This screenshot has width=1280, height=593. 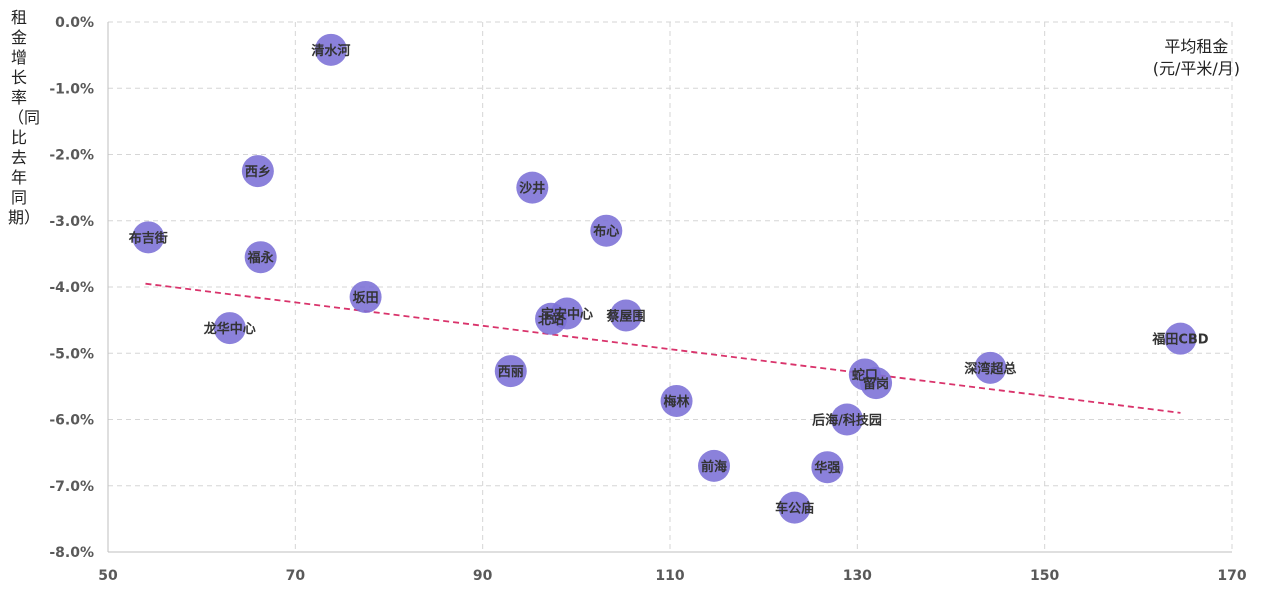 What do you see at coordinates (669, 576) in the screenshot?
I see `x-tick-label: 110` at bounding box center [669, 576].